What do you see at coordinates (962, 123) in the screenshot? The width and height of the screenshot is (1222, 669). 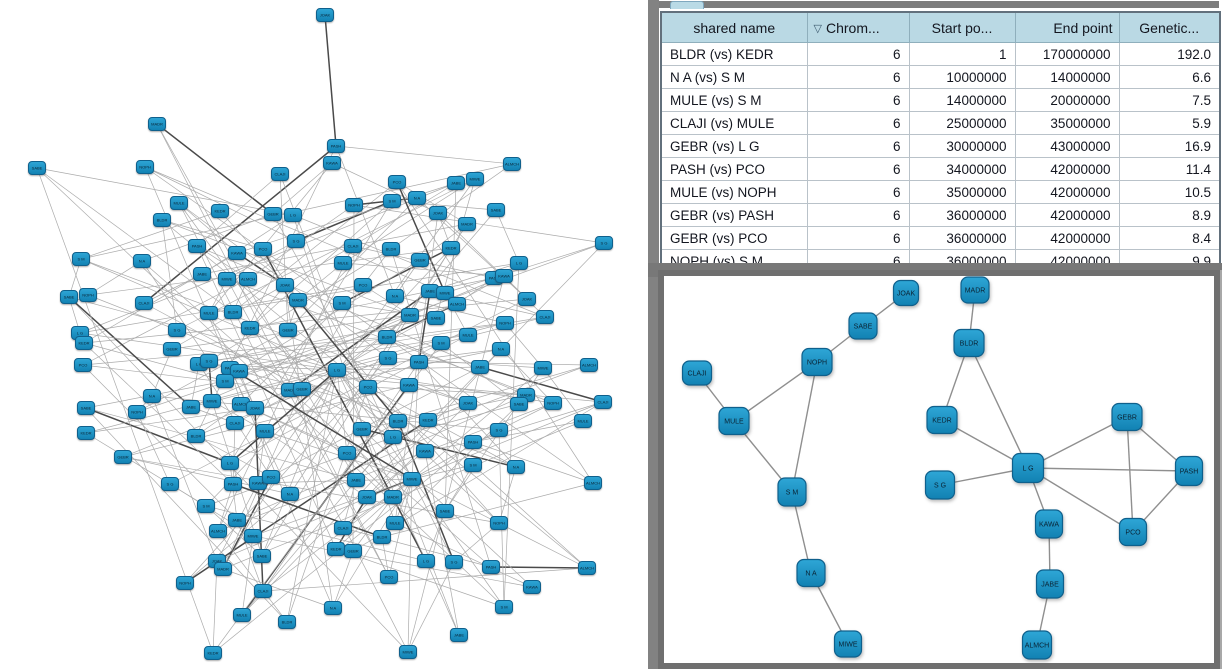 I see `cell-start-point: 25000000` at bounding box center [962, 123].